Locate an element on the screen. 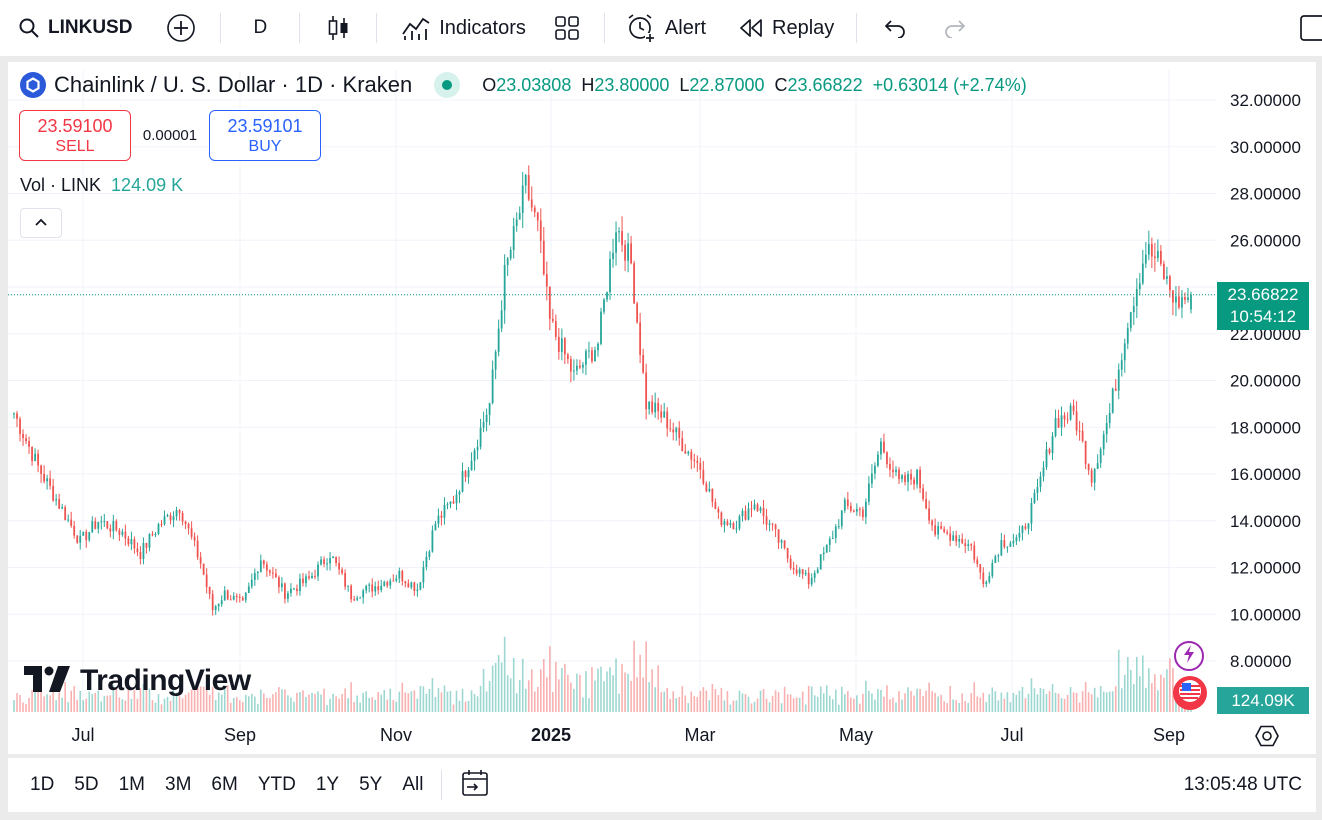  time-tick-label: Jul is located at coordinates (82, 735).